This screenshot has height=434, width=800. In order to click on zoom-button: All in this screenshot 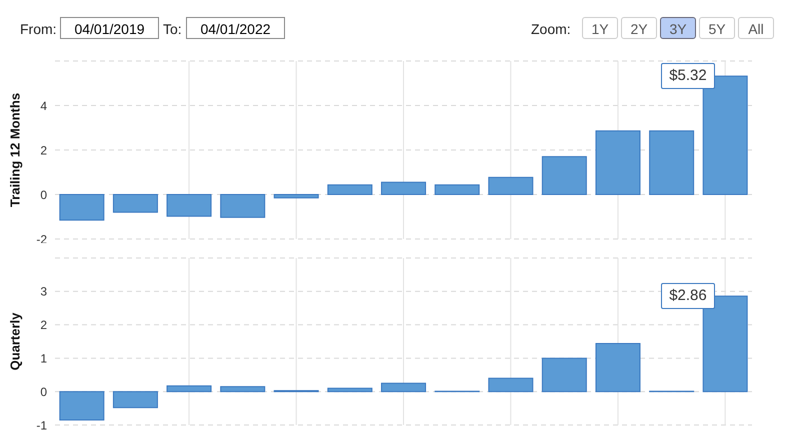, I will do `click(756, 28)`.